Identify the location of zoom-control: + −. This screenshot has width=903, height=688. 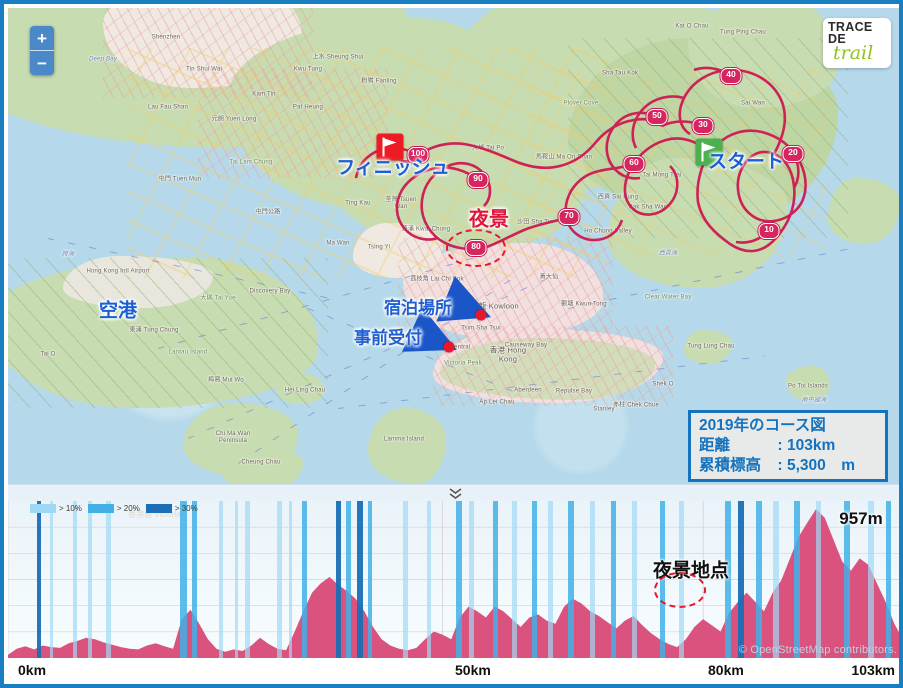
(42, 50).